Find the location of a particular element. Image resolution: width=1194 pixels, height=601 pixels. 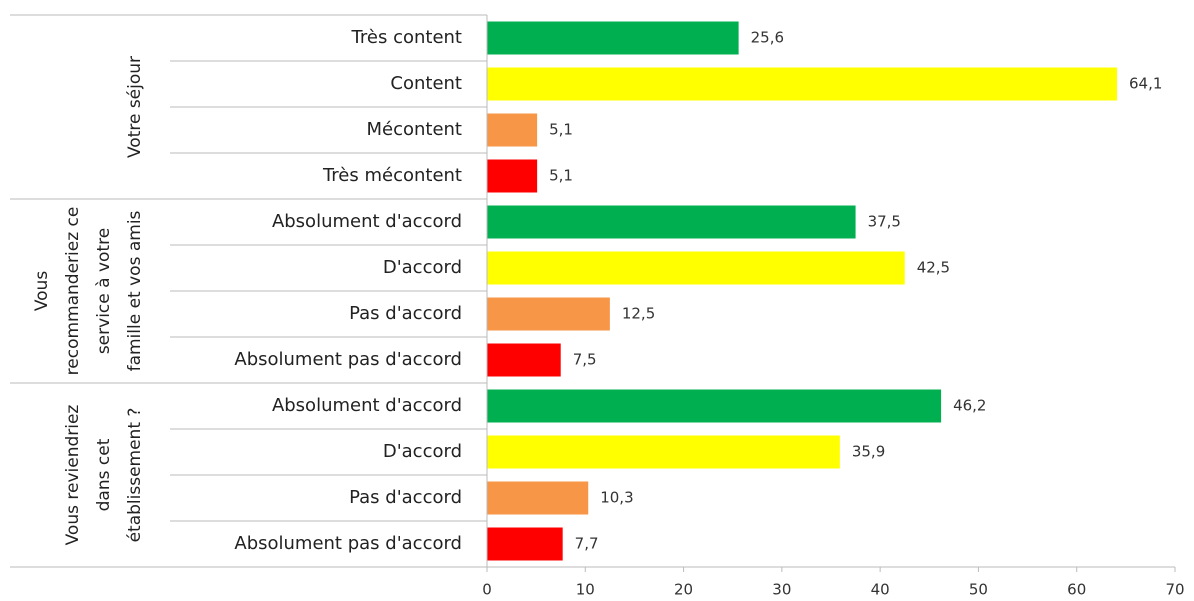

x-tick-label: 40 is located at coordinates (880, 590).